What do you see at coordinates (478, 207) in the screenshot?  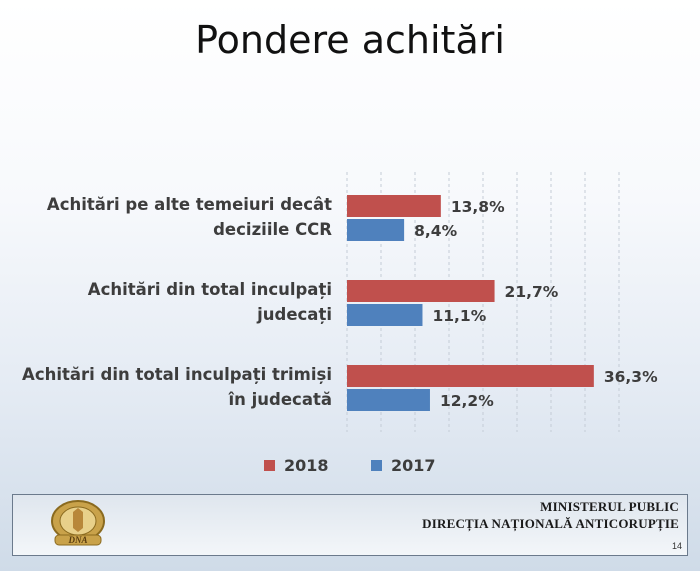 I see `data-label-2018-0: 13,8%` at bounding box center [478, 207].